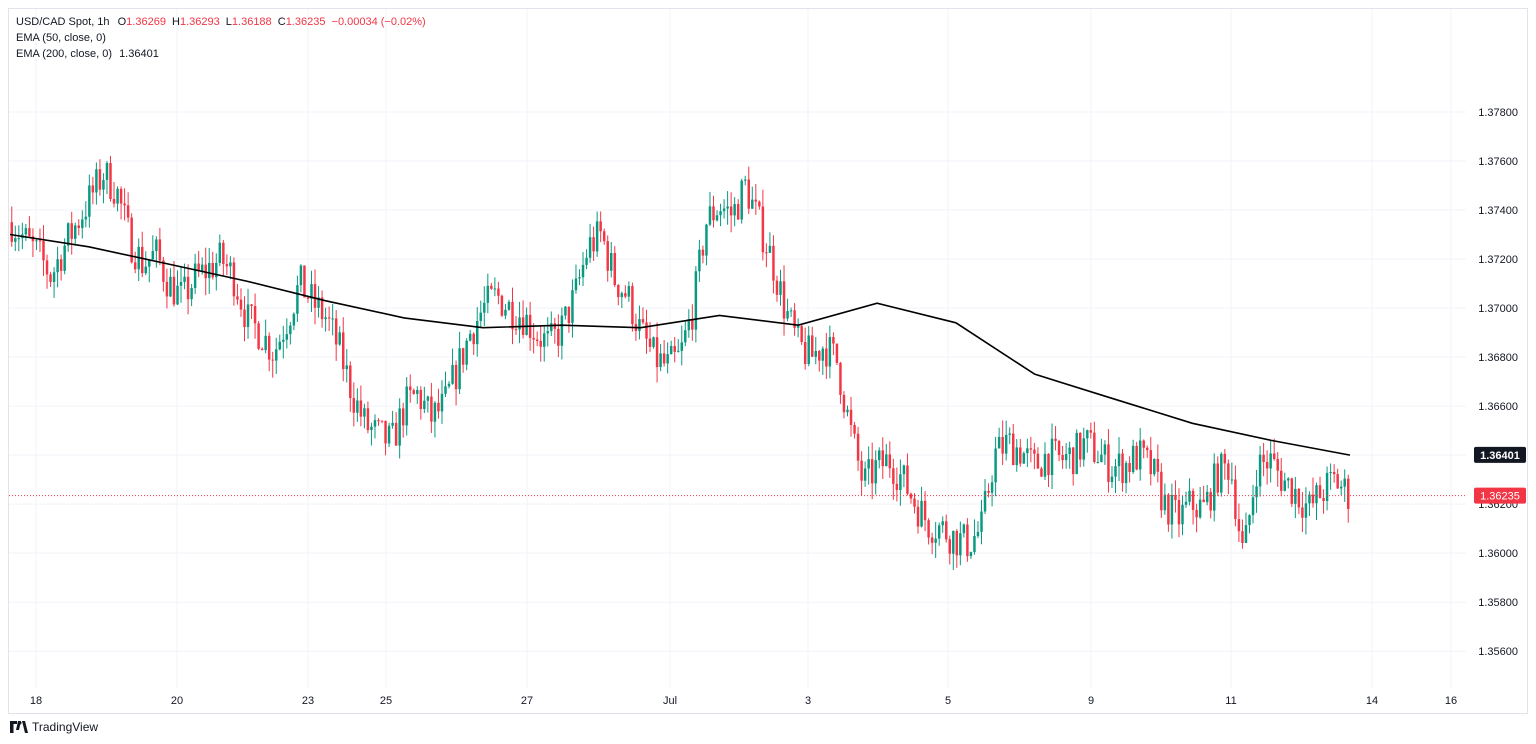 The image size is (1536, 744). Describe the element at coordinates (1091, 701) in the screenshot. I see `x-tick-label: 9` at that location.